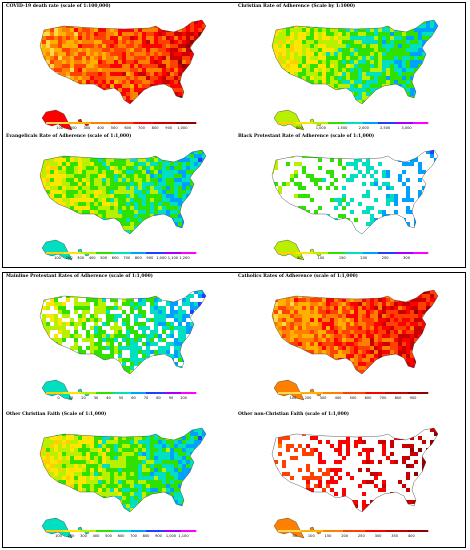  Describe the element at coordinates (300, 128) in the screenshot. I see `colorbar-tick-label: 500` at that location.